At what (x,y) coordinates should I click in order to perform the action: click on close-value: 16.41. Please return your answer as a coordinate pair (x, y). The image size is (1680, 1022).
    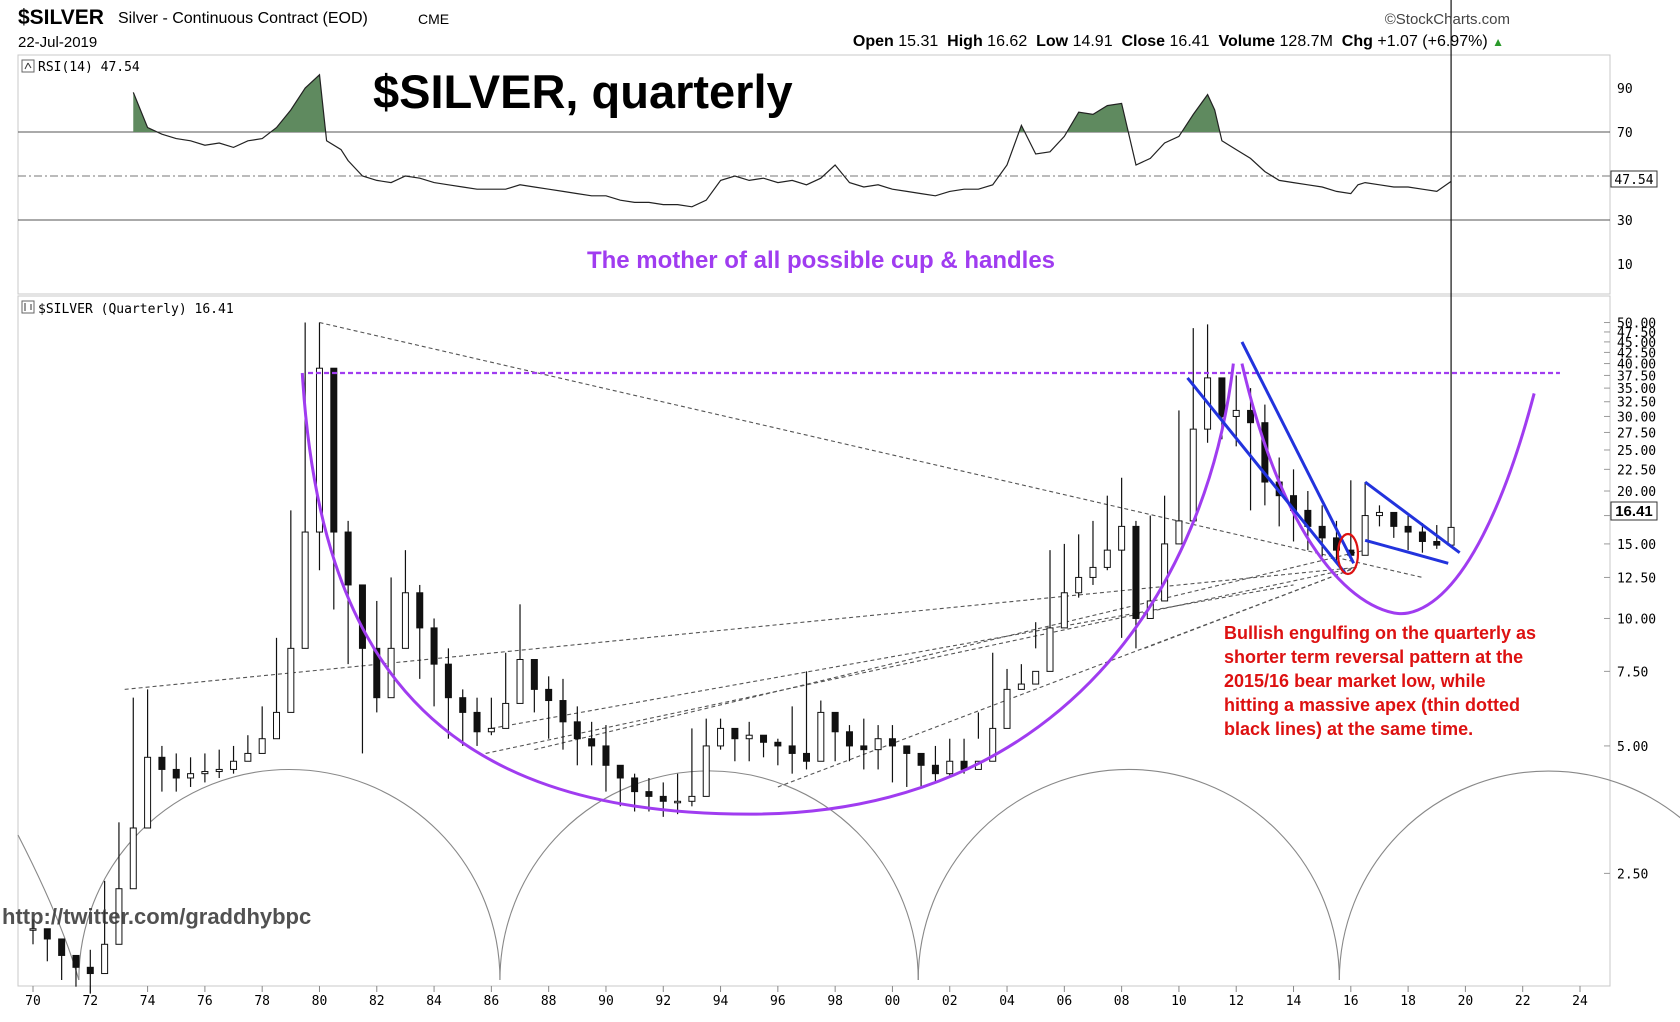
    Looking at the image, I should click on (1189, 41).